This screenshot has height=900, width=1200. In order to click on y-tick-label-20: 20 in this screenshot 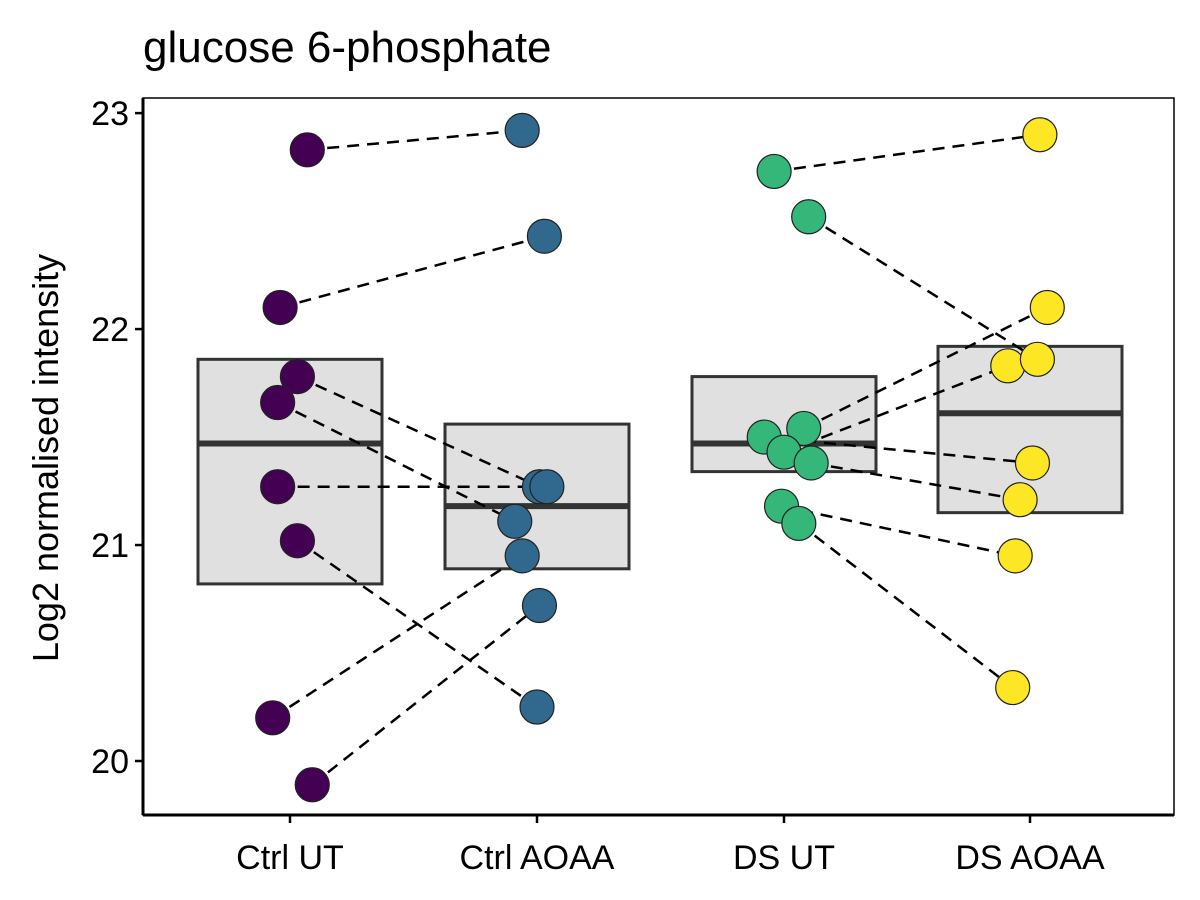, I will do `click(110, 762)`.